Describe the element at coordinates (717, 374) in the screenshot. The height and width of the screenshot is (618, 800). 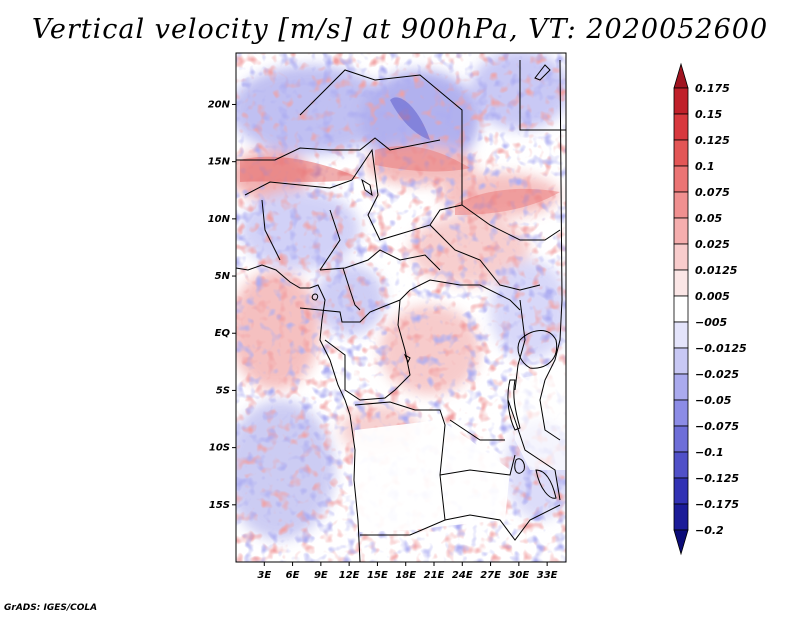
I see `colorbar-label: −0.025` at that location.